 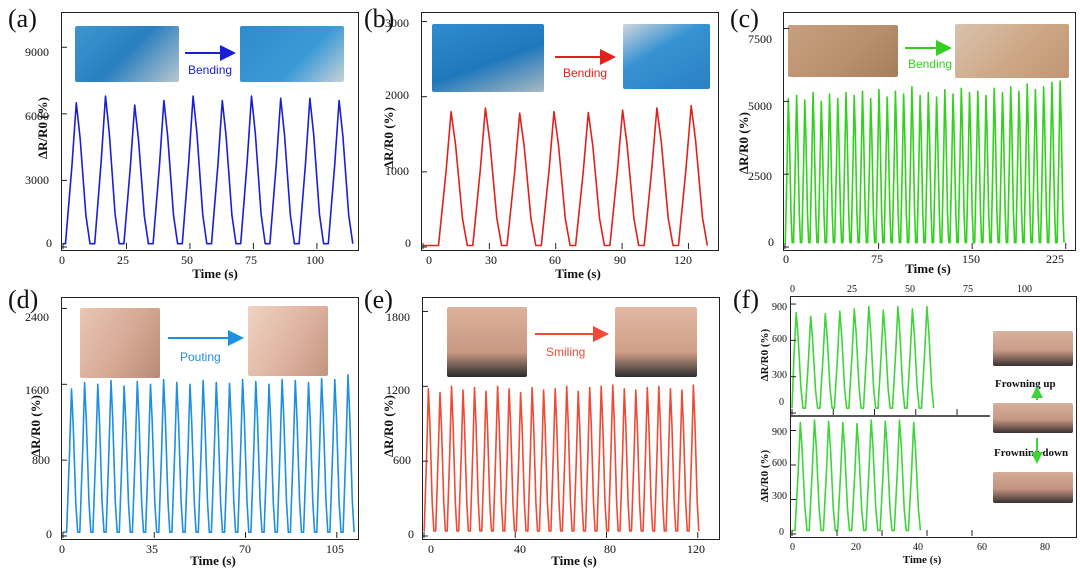 What do you see at coordinates (397, 95) in the screenshot?
I see `y-tick-b-2: 2000` at bounding box center [397, 95].